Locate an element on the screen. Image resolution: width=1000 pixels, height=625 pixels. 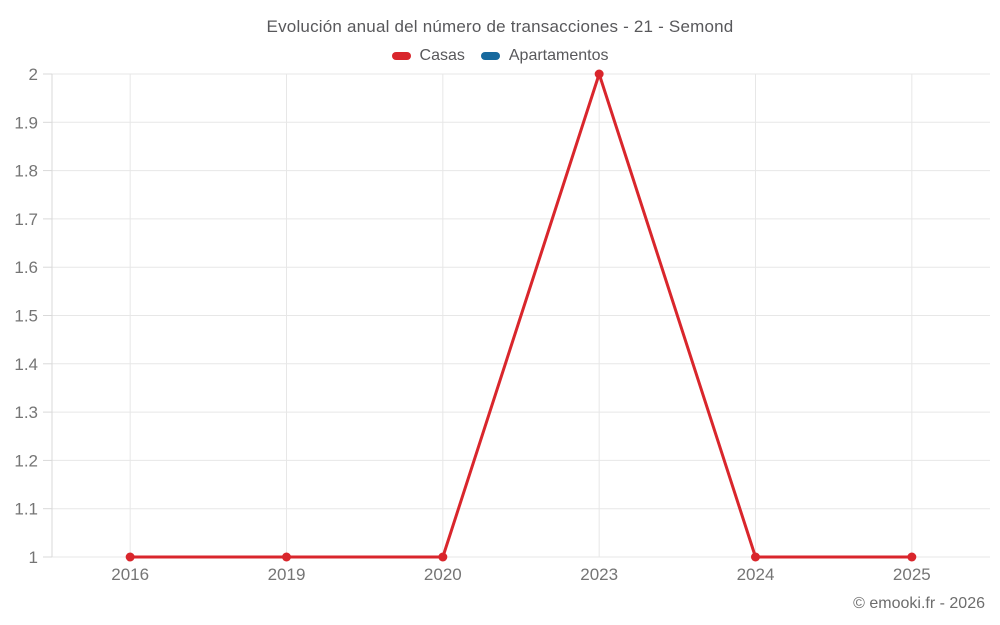
x-tick-label: 2025 is located at coordinates (912, 574).